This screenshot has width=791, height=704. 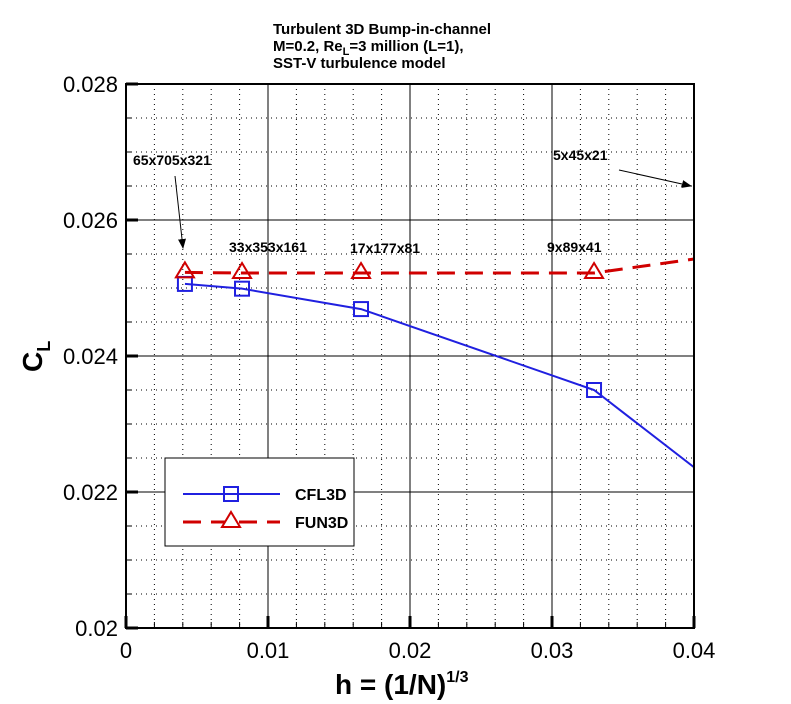 What do you see at coordinates (268, 247) in the screenshot?
I see `annotation-33x353x161: 33x353x161` at bounding box center [268, 247].